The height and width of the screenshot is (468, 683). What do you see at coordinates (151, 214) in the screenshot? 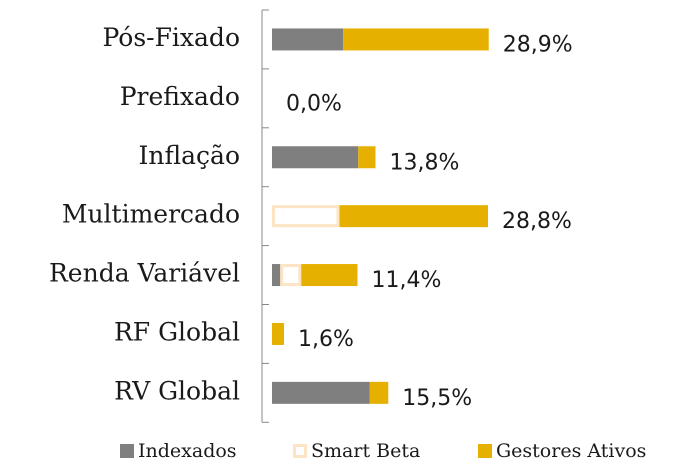
I see `category-label: Multimercado` at bounding box center [151, 214].